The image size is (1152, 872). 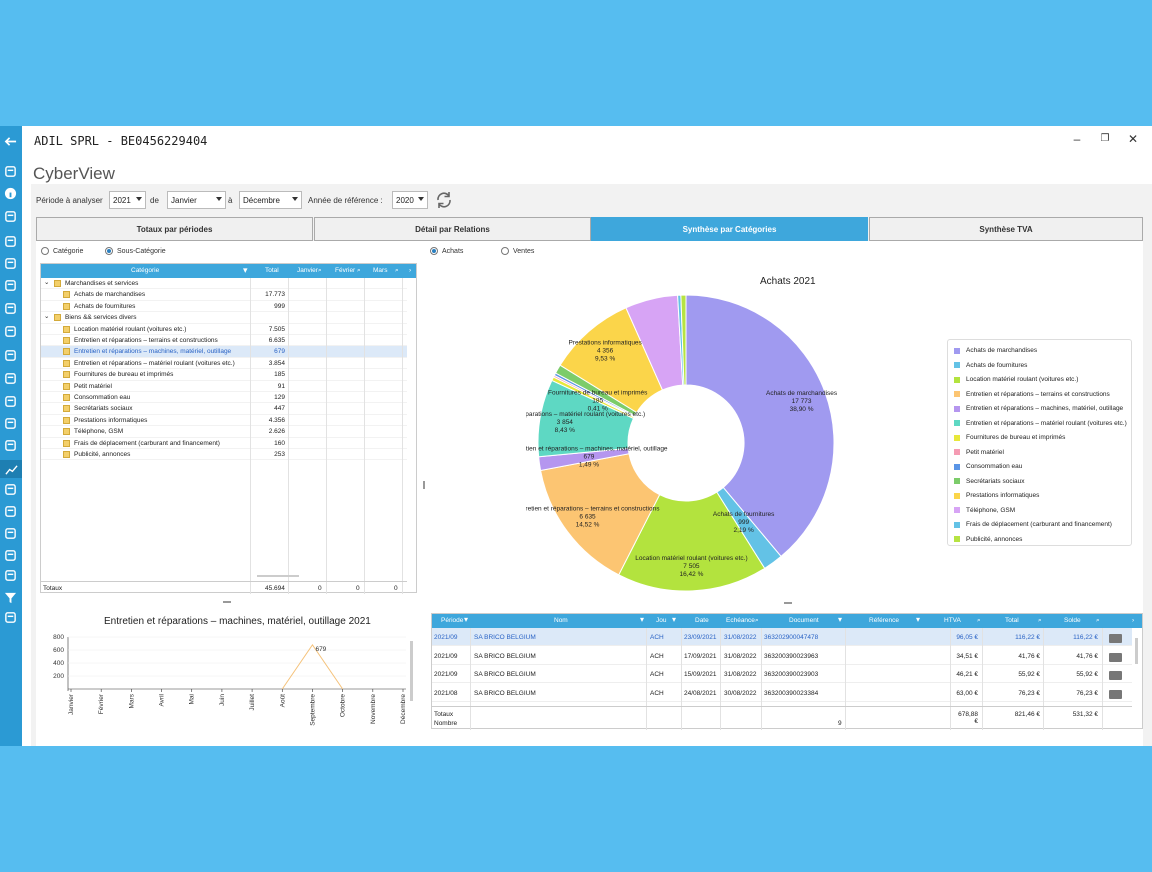 What do you see at coordinates (10, 355) in the screenshot?
I see `money-icon` at bounding box center [10, 355].